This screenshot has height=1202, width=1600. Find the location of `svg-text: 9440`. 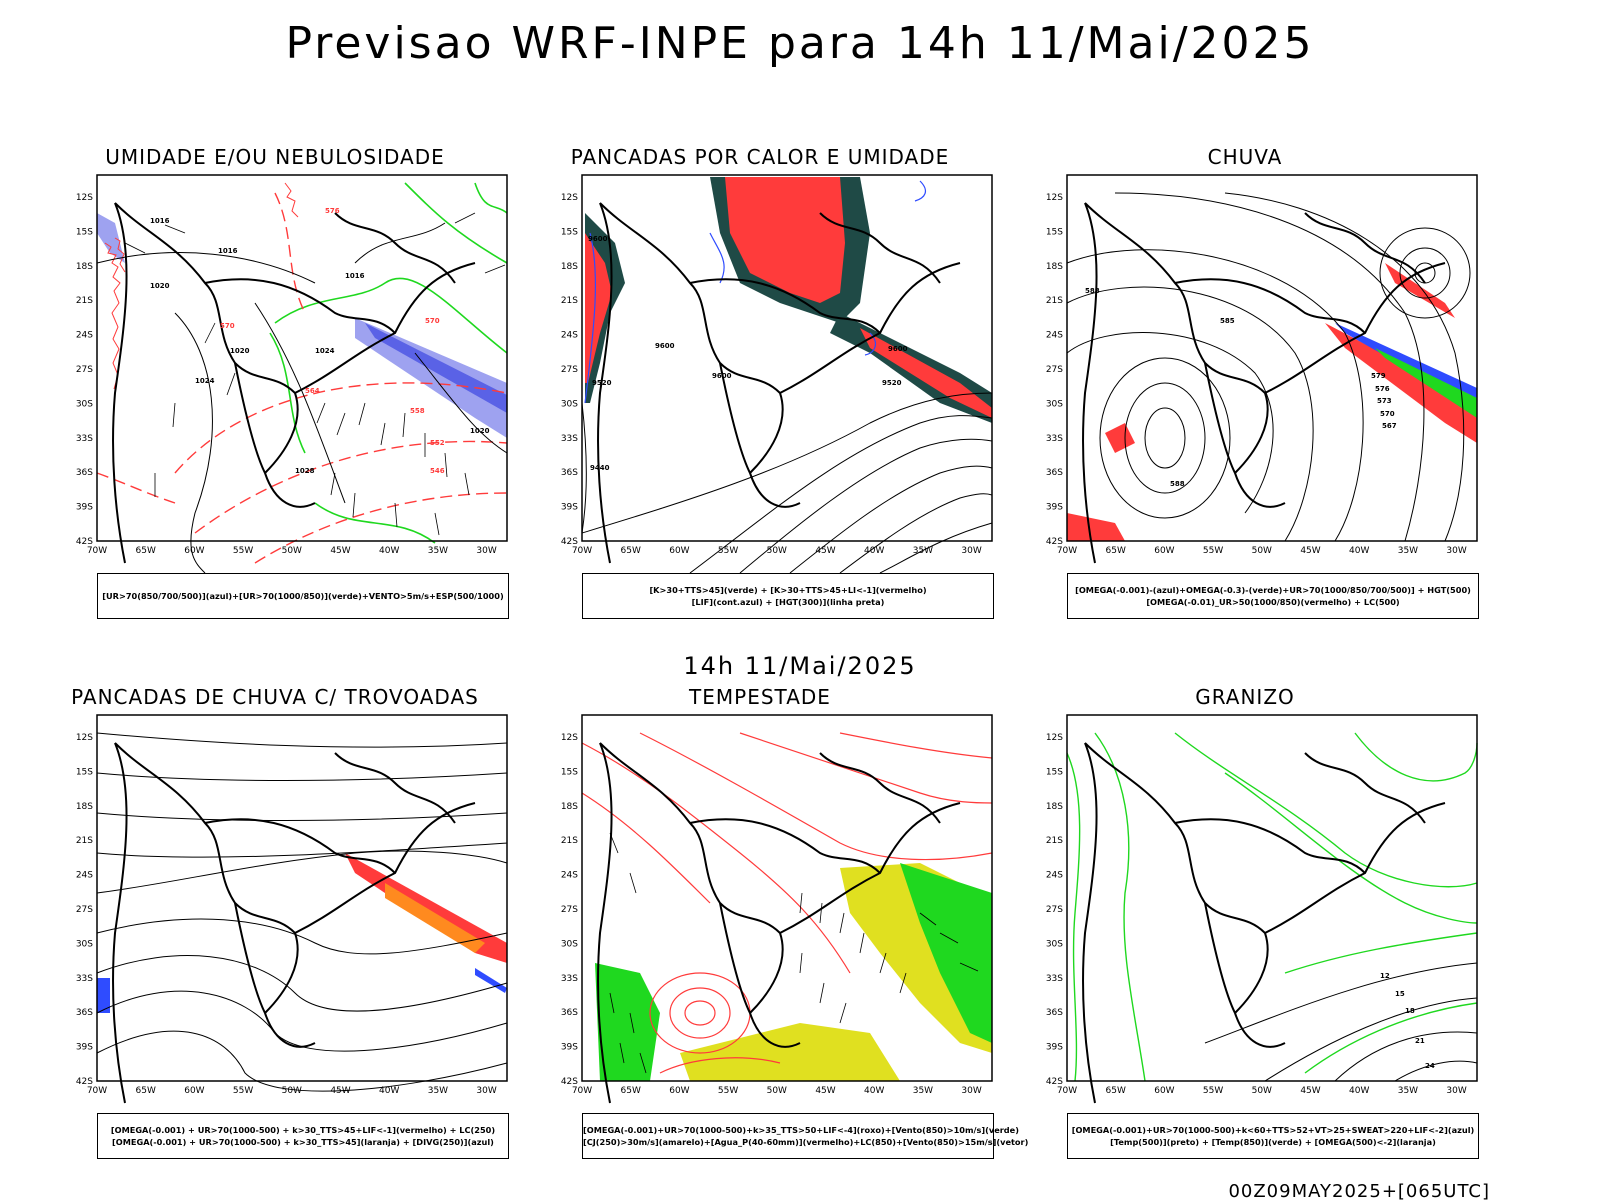

svg-text: 9440 is located at coordinates (600, 468).